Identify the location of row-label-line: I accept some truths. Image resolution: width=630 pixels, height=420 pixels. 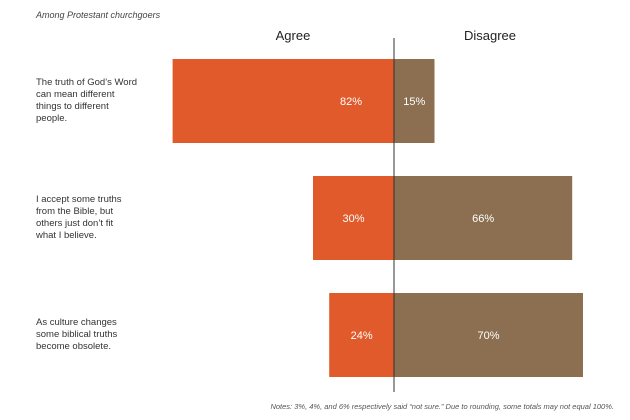
(79, 199).